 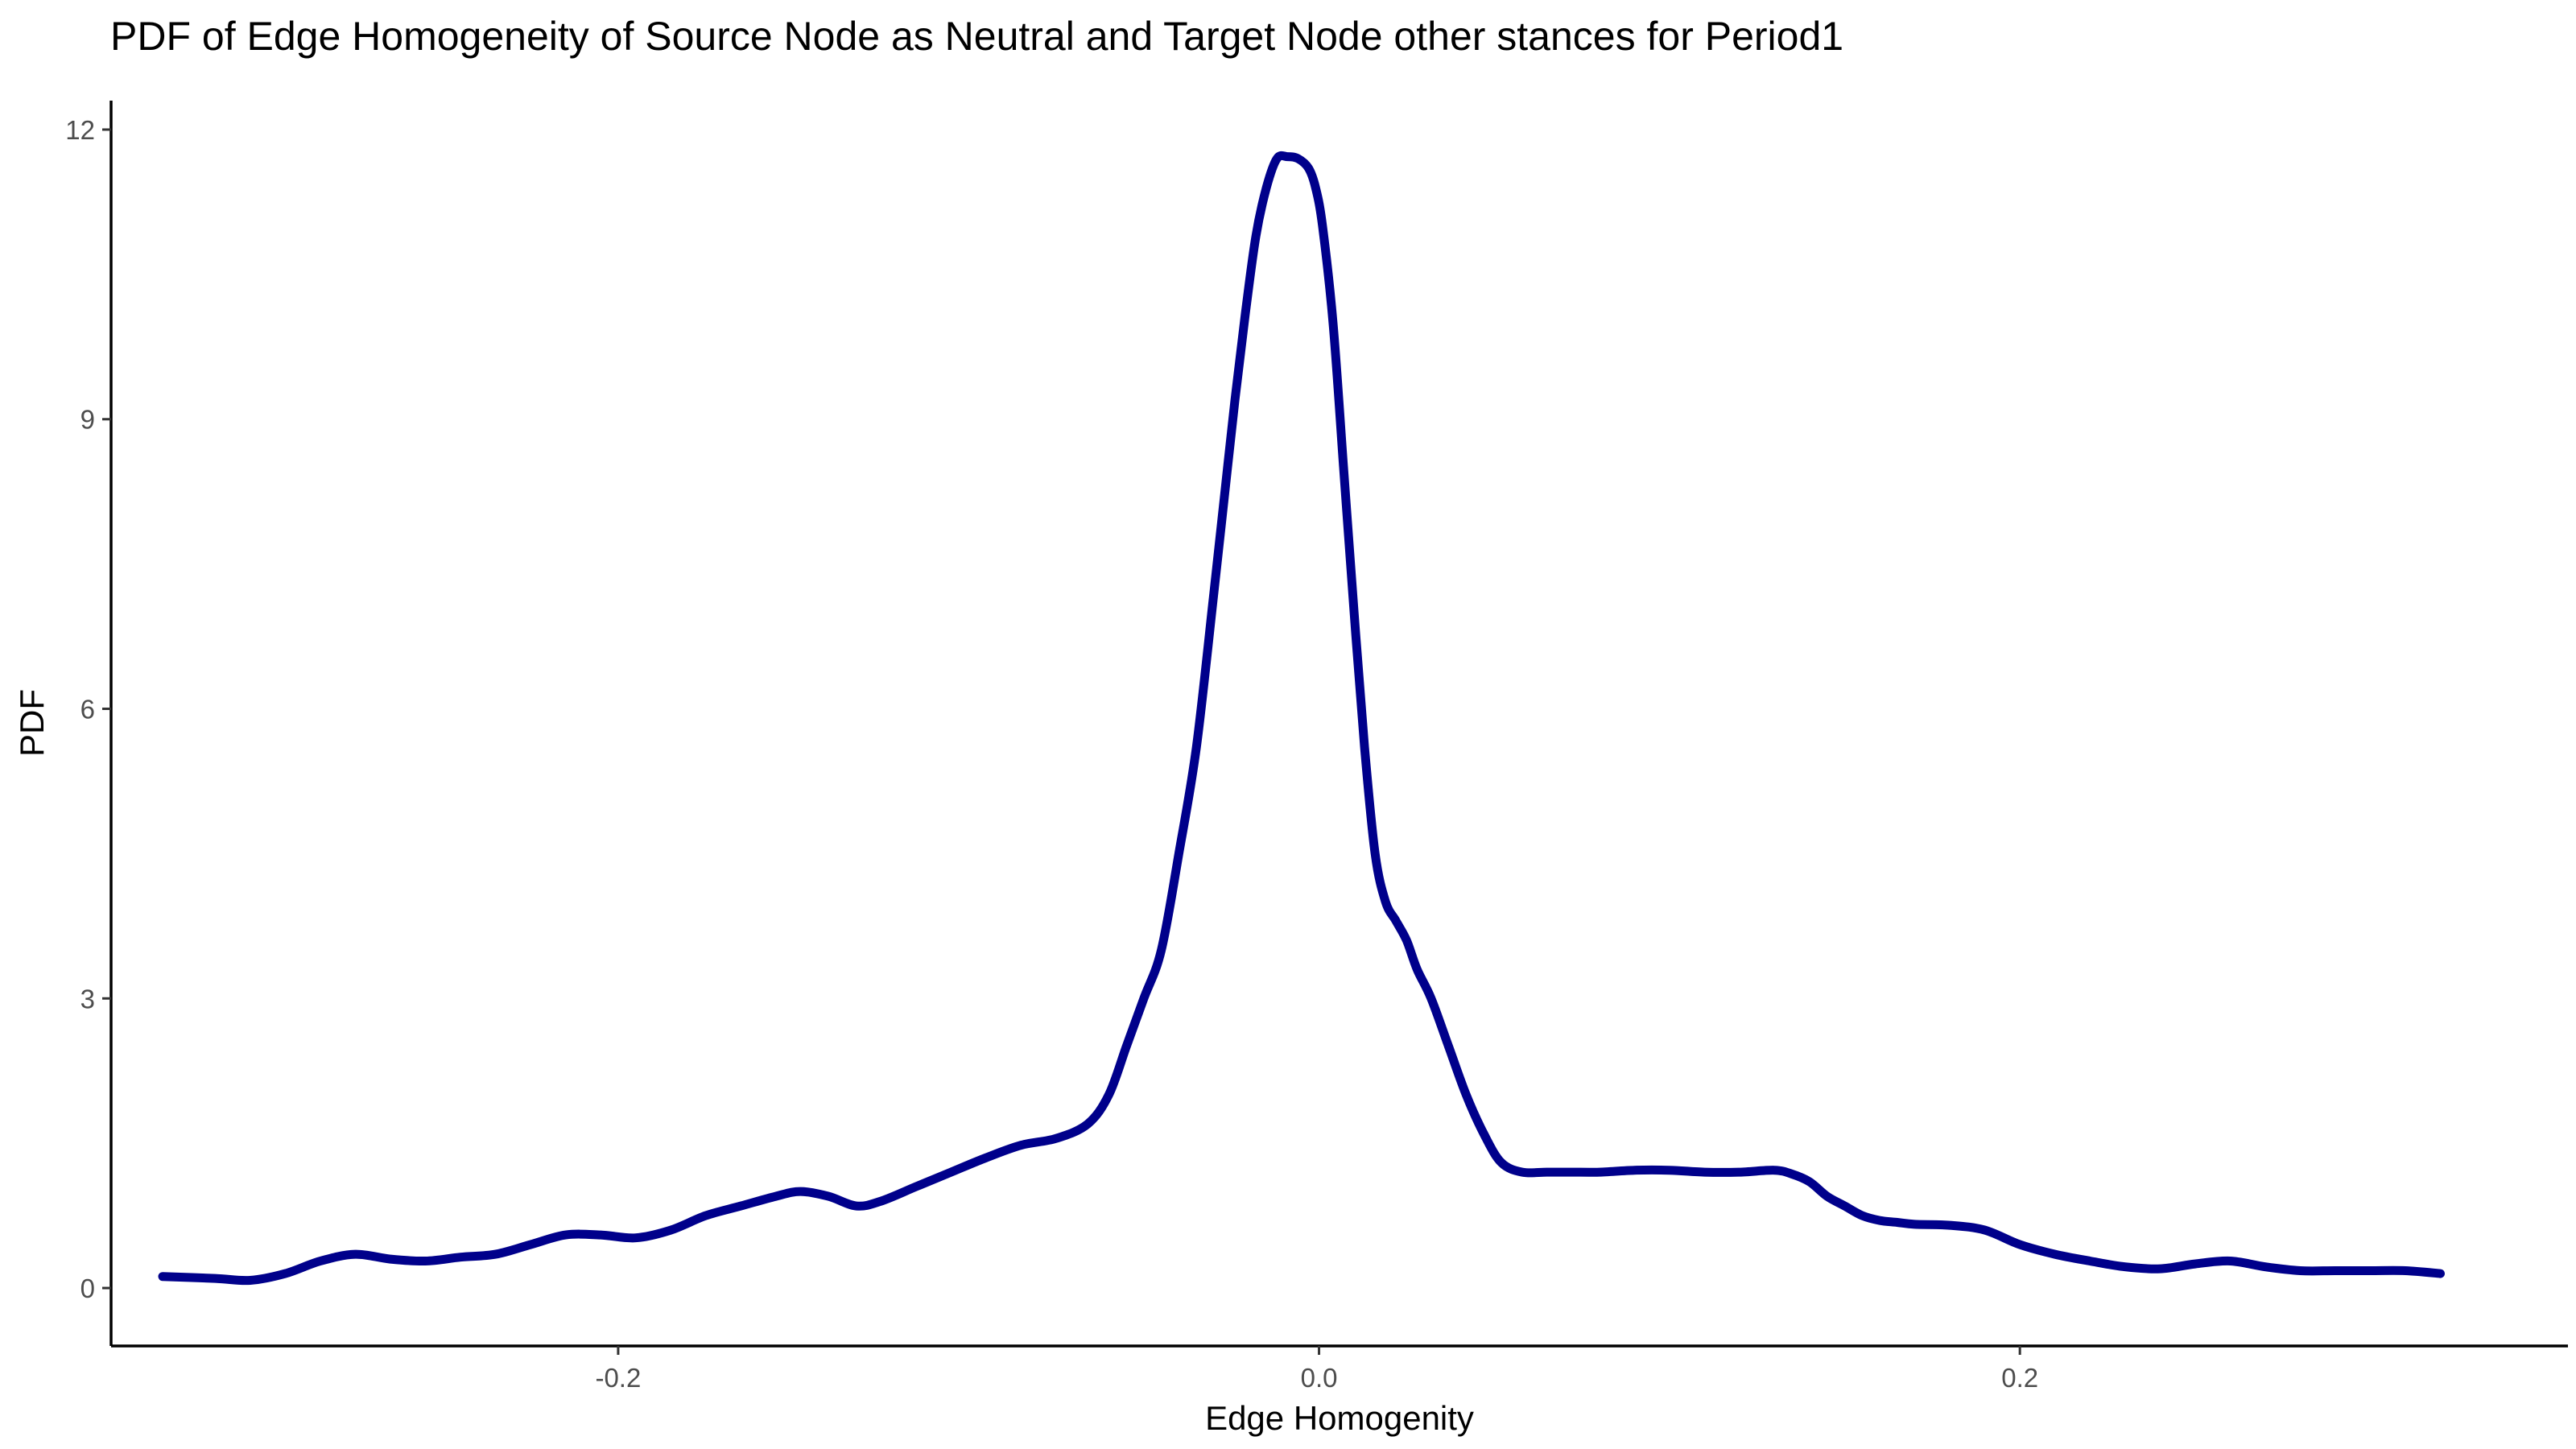 I want to click on y-tick-label: 6, so click(x=87, y=709).